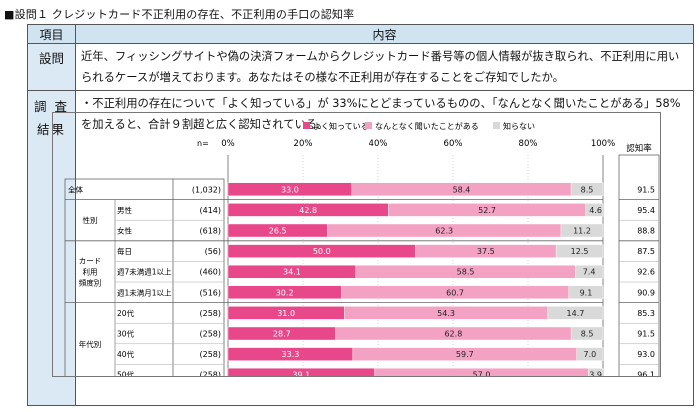 The width and height of the screenshot is (699, 412). What do you see at coordinates (384, 34) in the screenshot?
I see `header-content: 内容` at bounding box center [384, 34].